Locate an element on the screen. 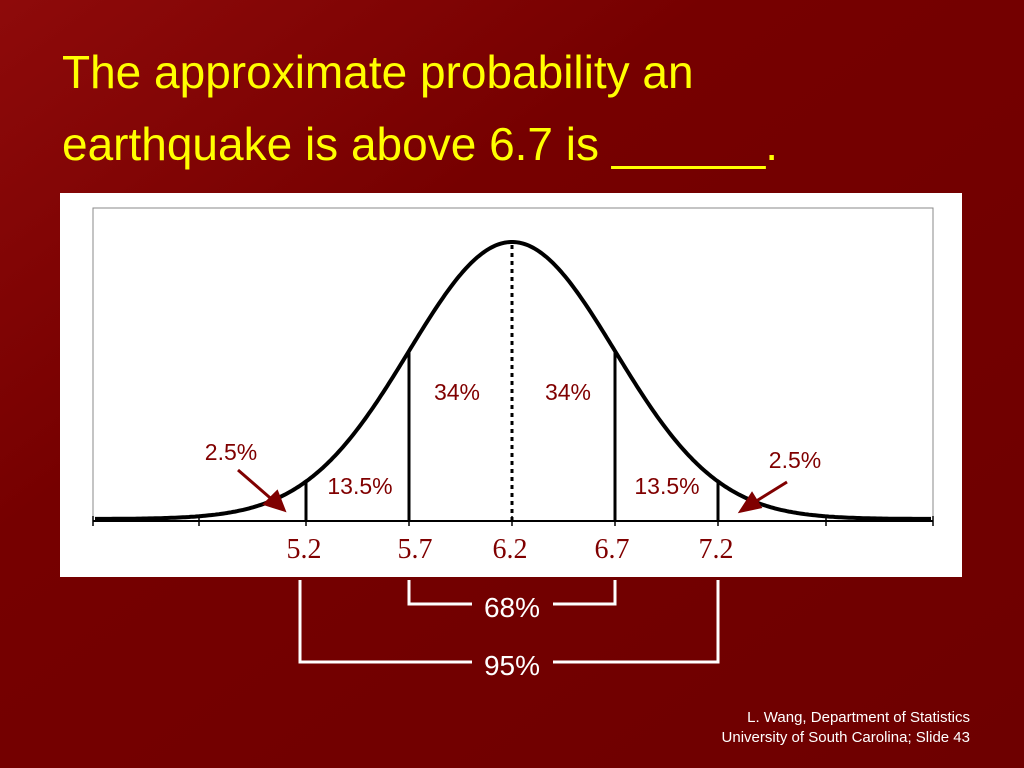  bracket-label: 68% is located at coordinates (512, 607).